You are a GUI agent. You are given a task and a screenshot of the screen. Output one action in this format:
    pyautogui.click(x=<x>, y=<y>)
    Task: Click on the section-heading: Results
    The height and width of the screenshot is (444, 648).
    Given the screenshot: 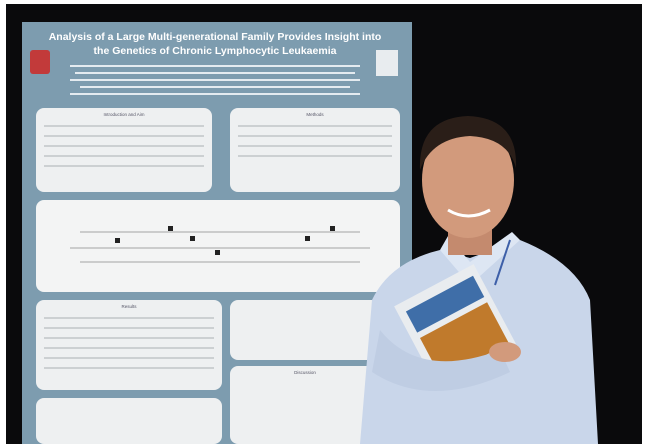 What is the action you would take?
    pyautogui.click(x=129, y=306)
    